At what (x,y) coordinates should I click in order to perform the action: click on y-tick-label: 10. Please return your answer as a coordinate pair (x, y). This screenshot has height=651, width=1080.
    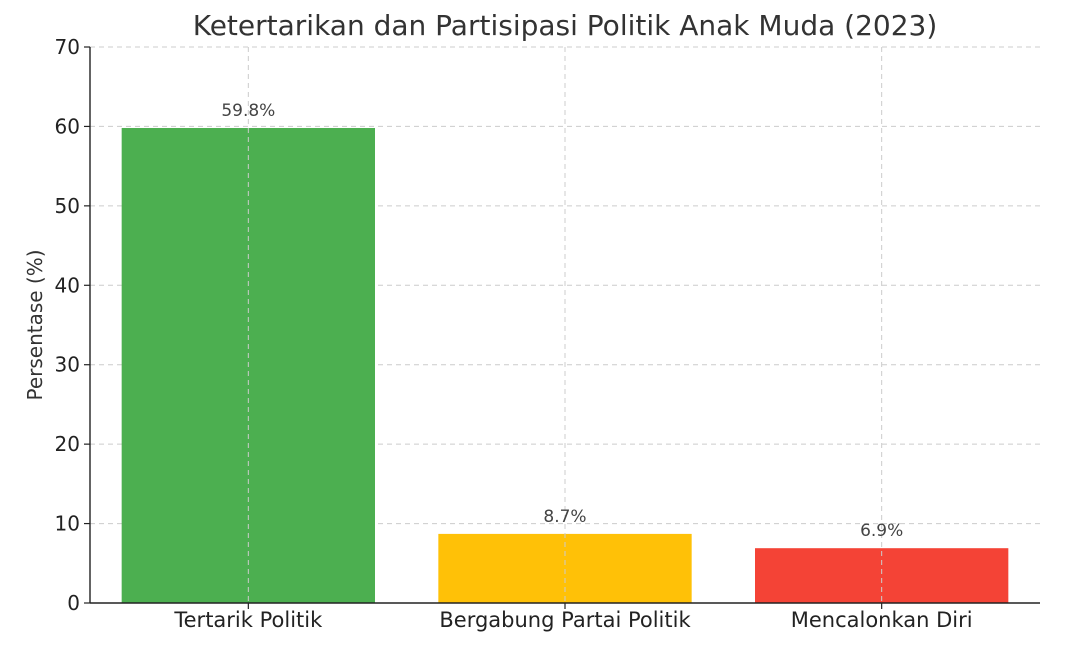
    Looking at the image, I should click on (67, 524).